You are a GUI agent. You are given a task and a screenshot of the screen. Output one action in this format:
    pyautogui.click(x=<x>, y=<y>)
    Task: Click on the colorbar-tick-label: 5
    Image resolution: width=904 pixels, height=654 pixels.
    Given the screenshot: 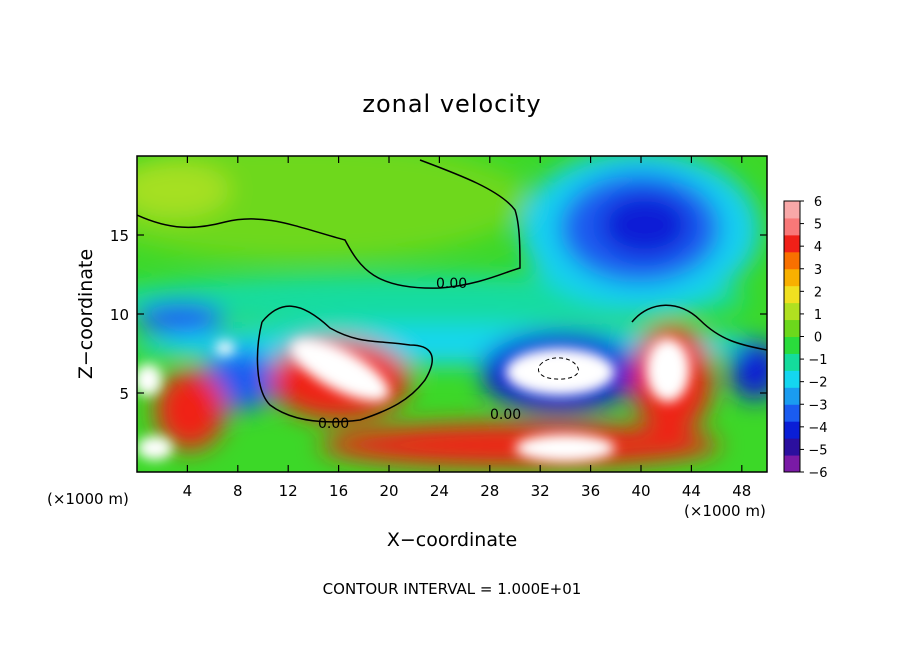 What is the action you would take?
    pyautogui.click(x=818, y=225)
    